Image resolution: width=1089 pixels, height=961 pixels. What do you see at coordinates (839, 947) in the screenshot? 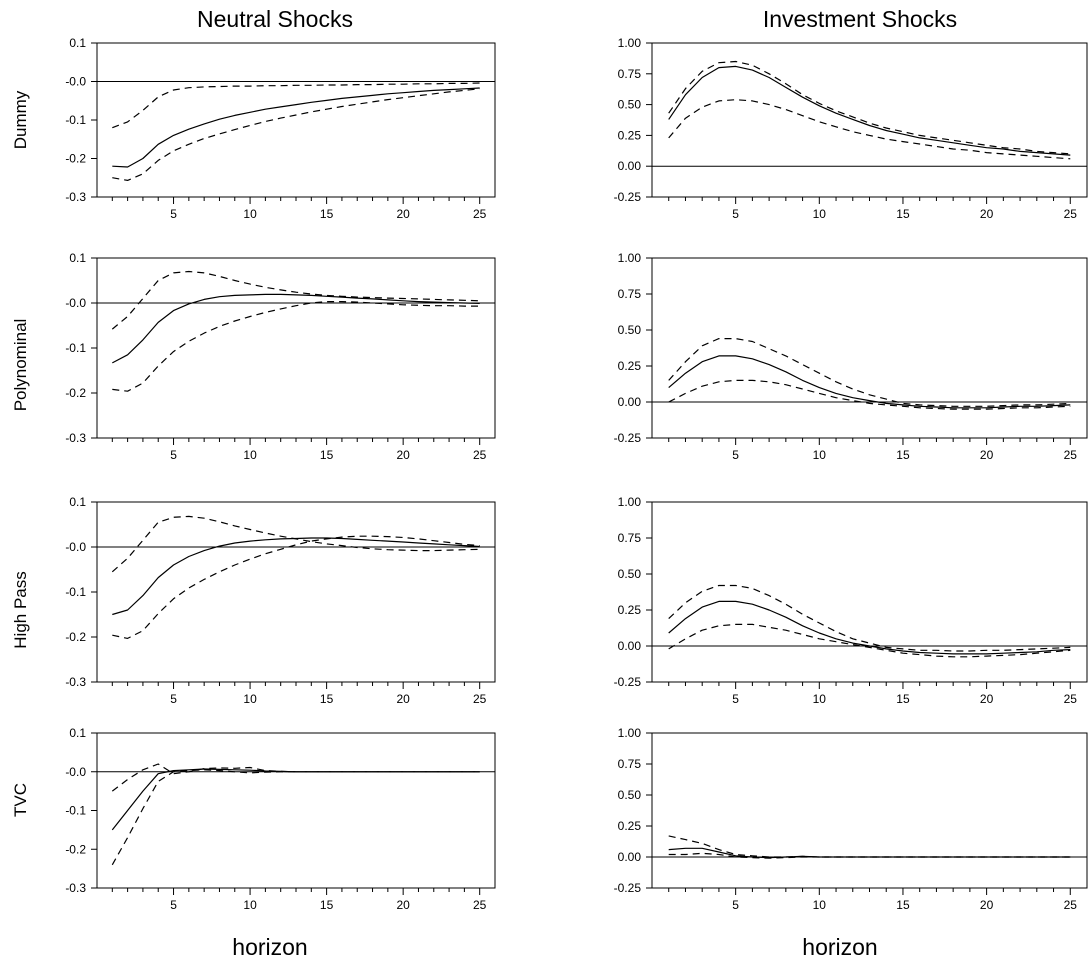
I see `x-axis-label-investment: horizon` at bounding box center [839, 947].